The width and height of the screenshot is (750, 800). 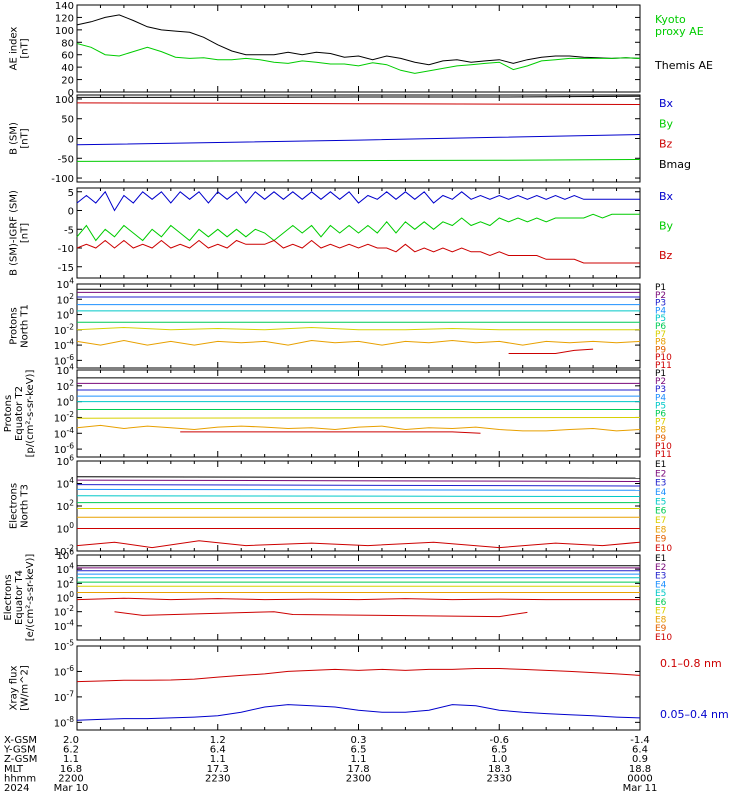 I want to click on x-tick-label: -1.4, so click(x=640, y=740).